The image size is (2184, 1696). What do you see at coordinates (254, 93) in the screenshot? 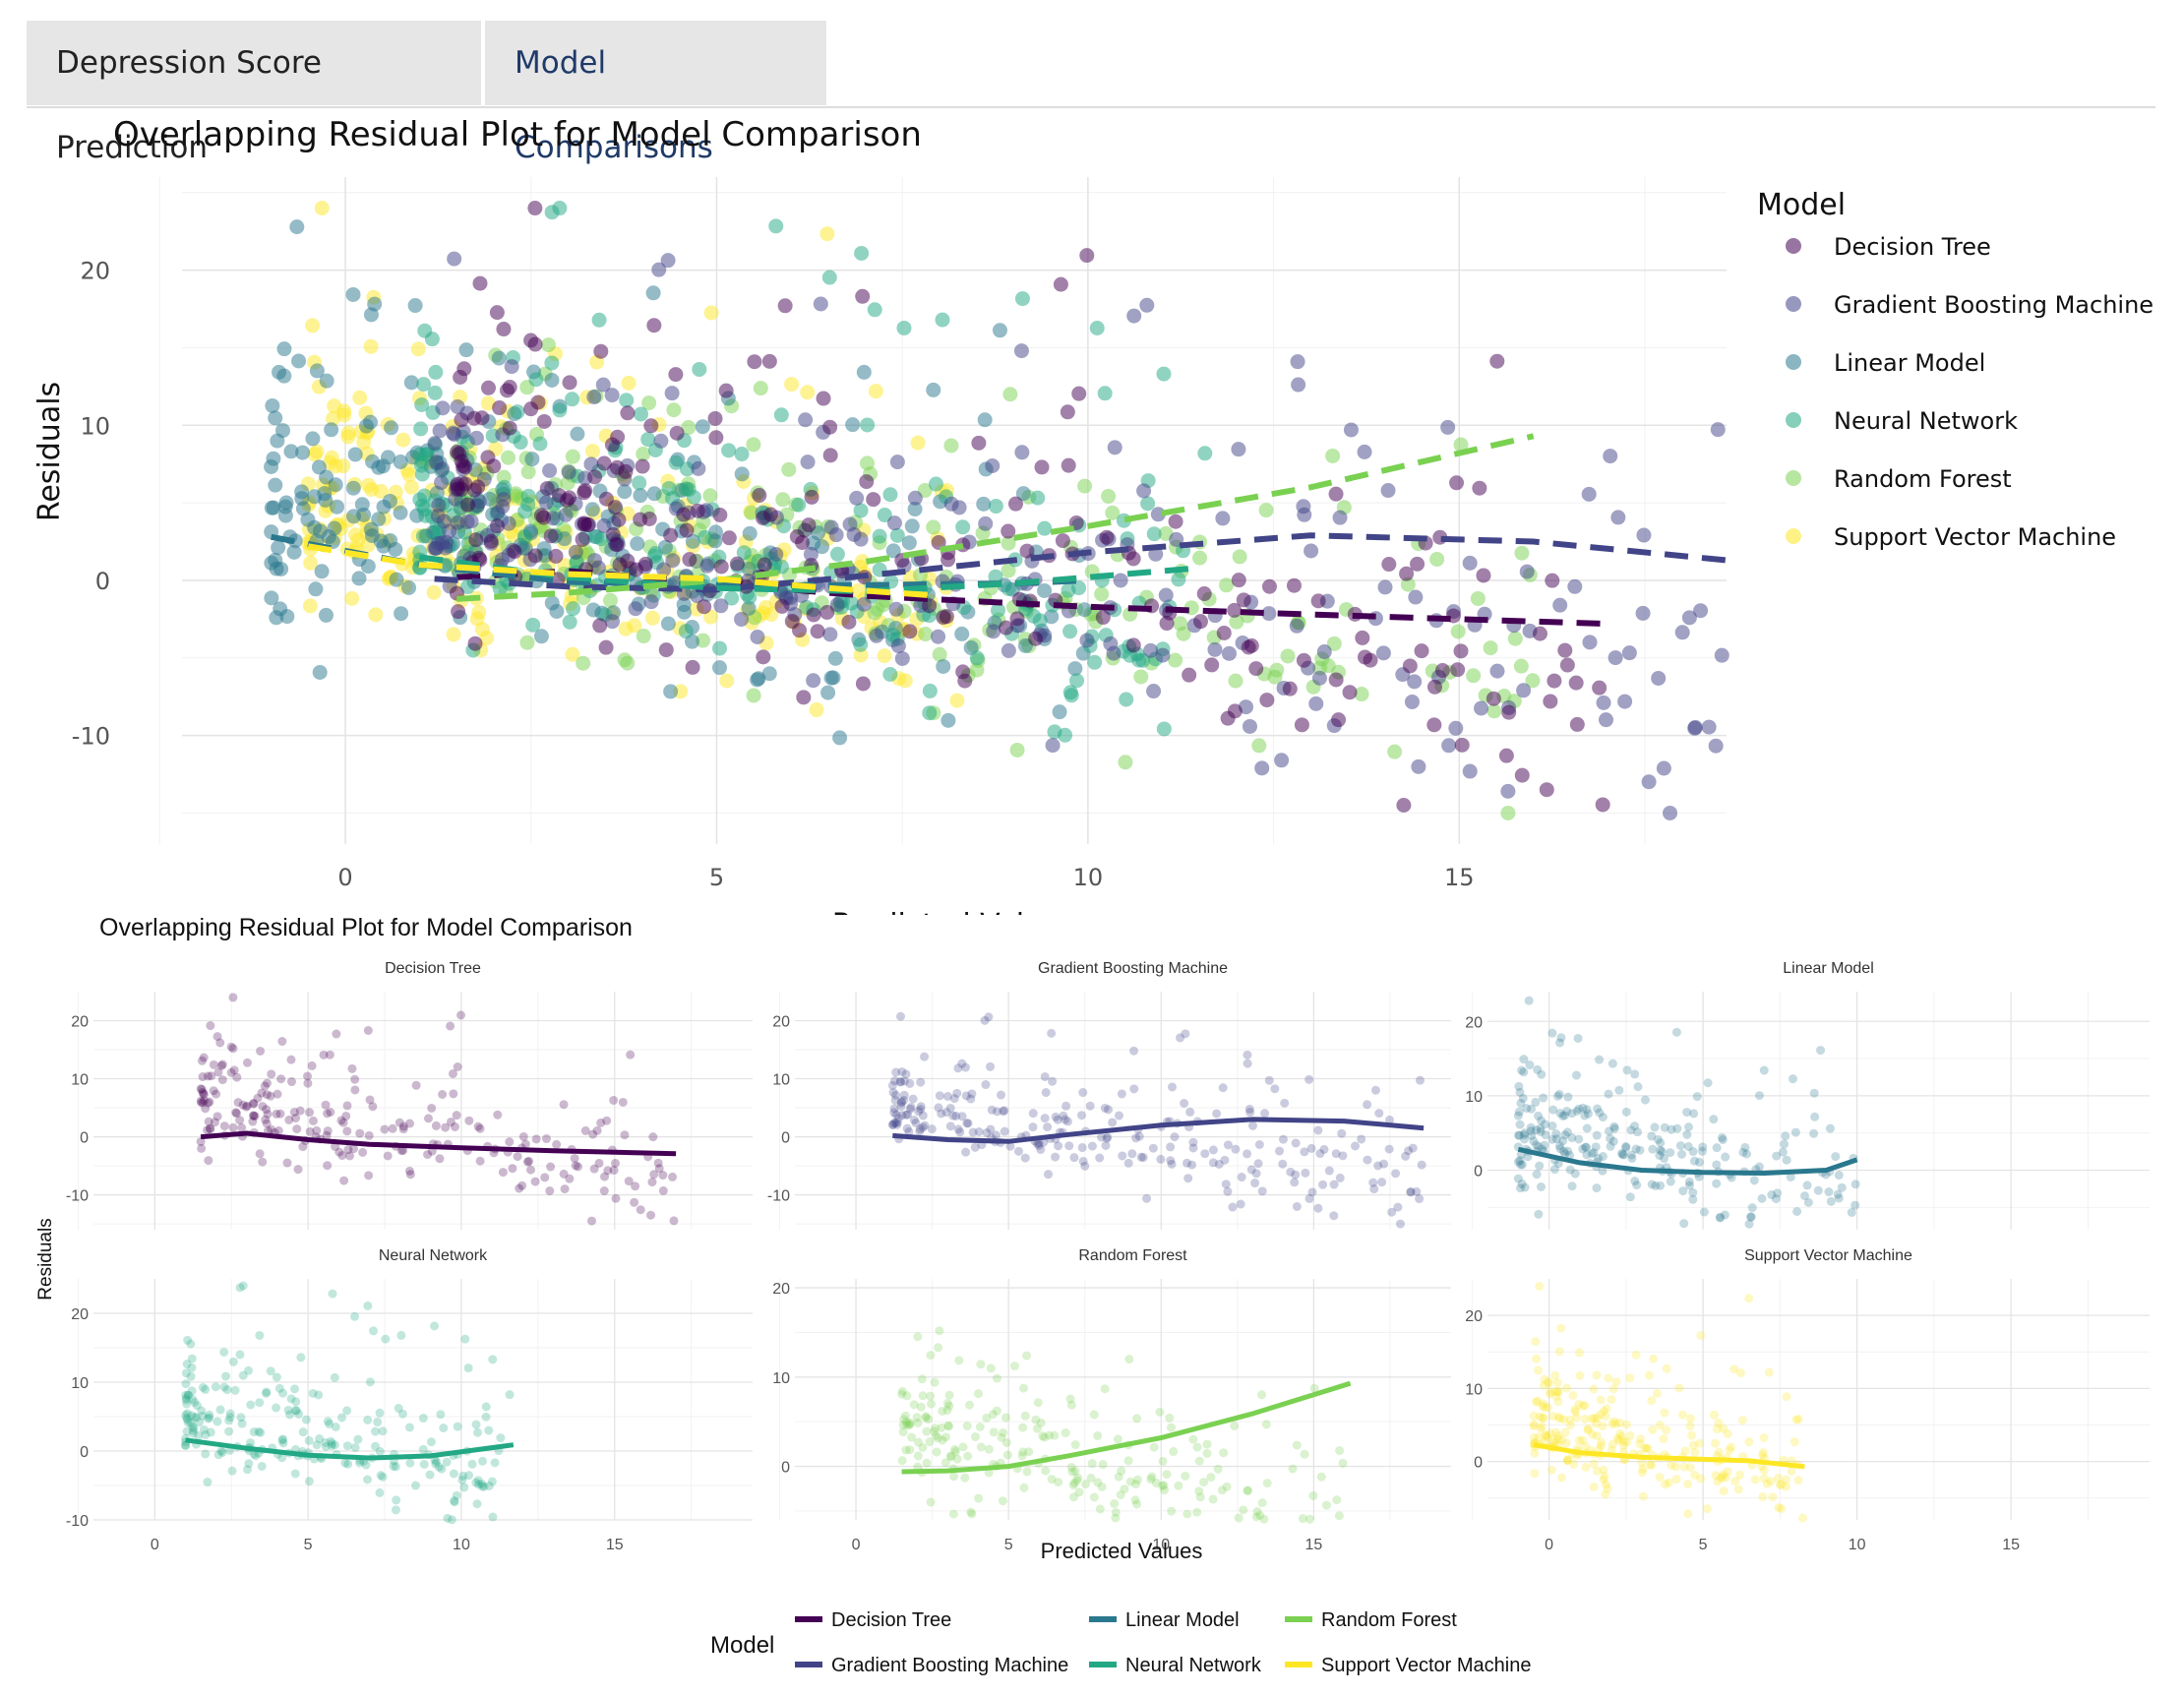
I see `tab-depression-score-prediction: Depression Score Prediction` at bounding box center [254, 93].